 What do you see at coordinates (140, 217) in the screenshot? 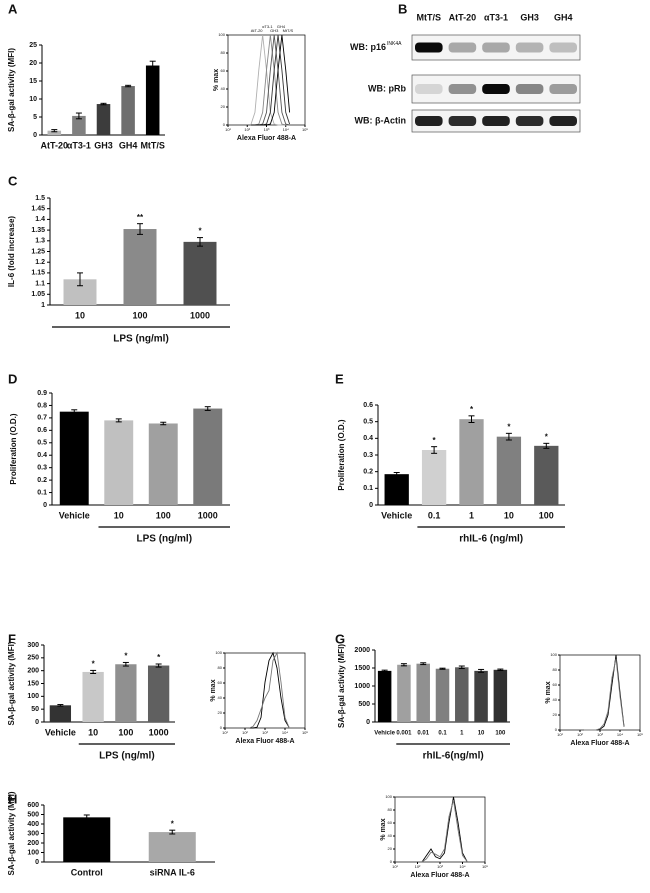
I see `significance: **` at bounding box center [140, 217].